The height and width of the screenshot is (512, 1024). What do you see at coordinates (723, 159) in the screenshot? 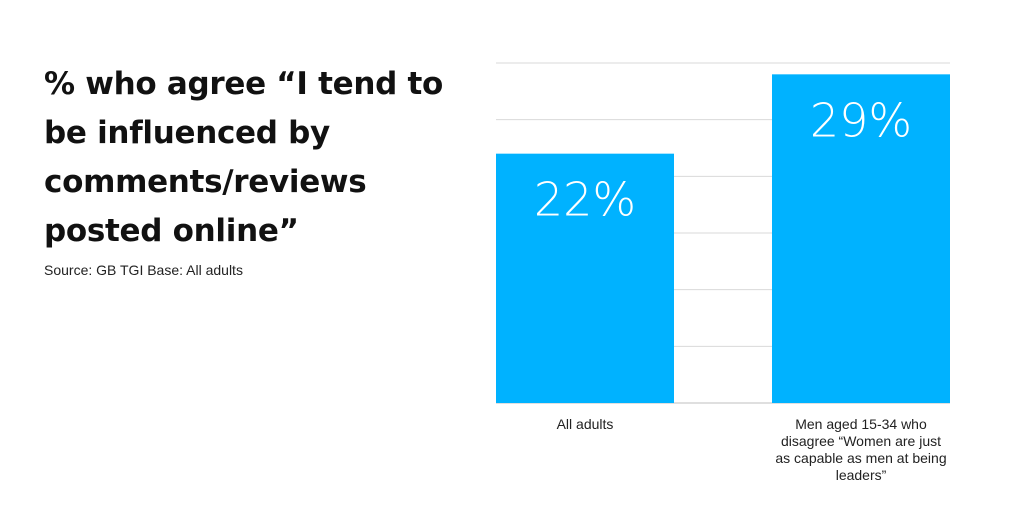
I see `value-labels: 22% 29%` at bounding box center [723, 159].